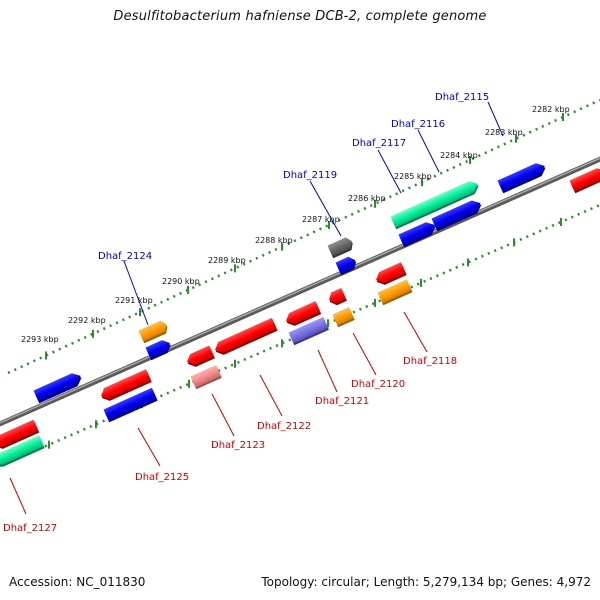  What do you see at coordinates (274, 240) in the screenshot?
I see `scale-label: 2288 kbp` at bounding box center [274, 240].